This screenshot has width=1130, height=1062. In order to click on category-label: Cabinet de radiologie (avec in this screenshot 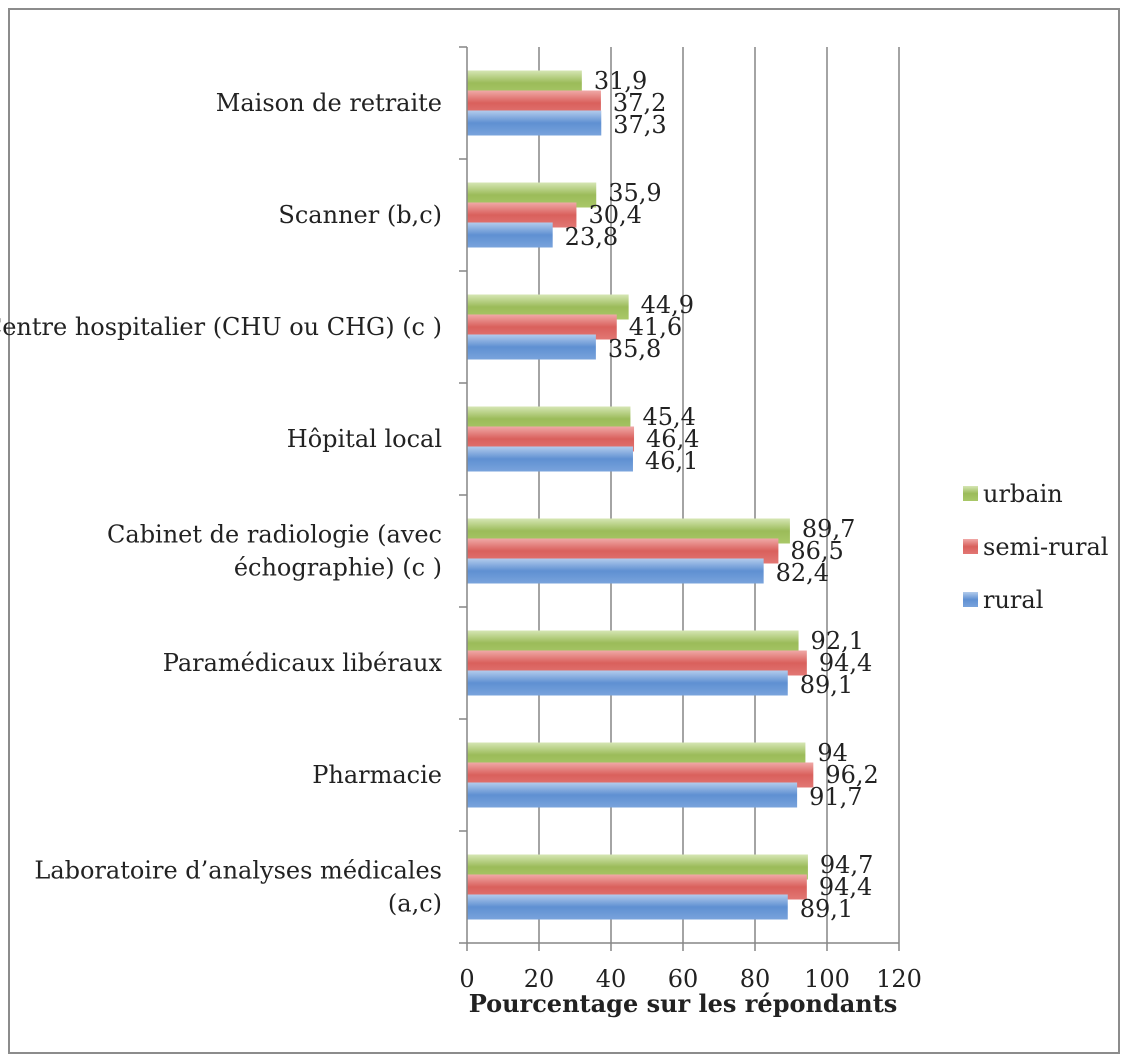, I will do `click(274, 535)`.